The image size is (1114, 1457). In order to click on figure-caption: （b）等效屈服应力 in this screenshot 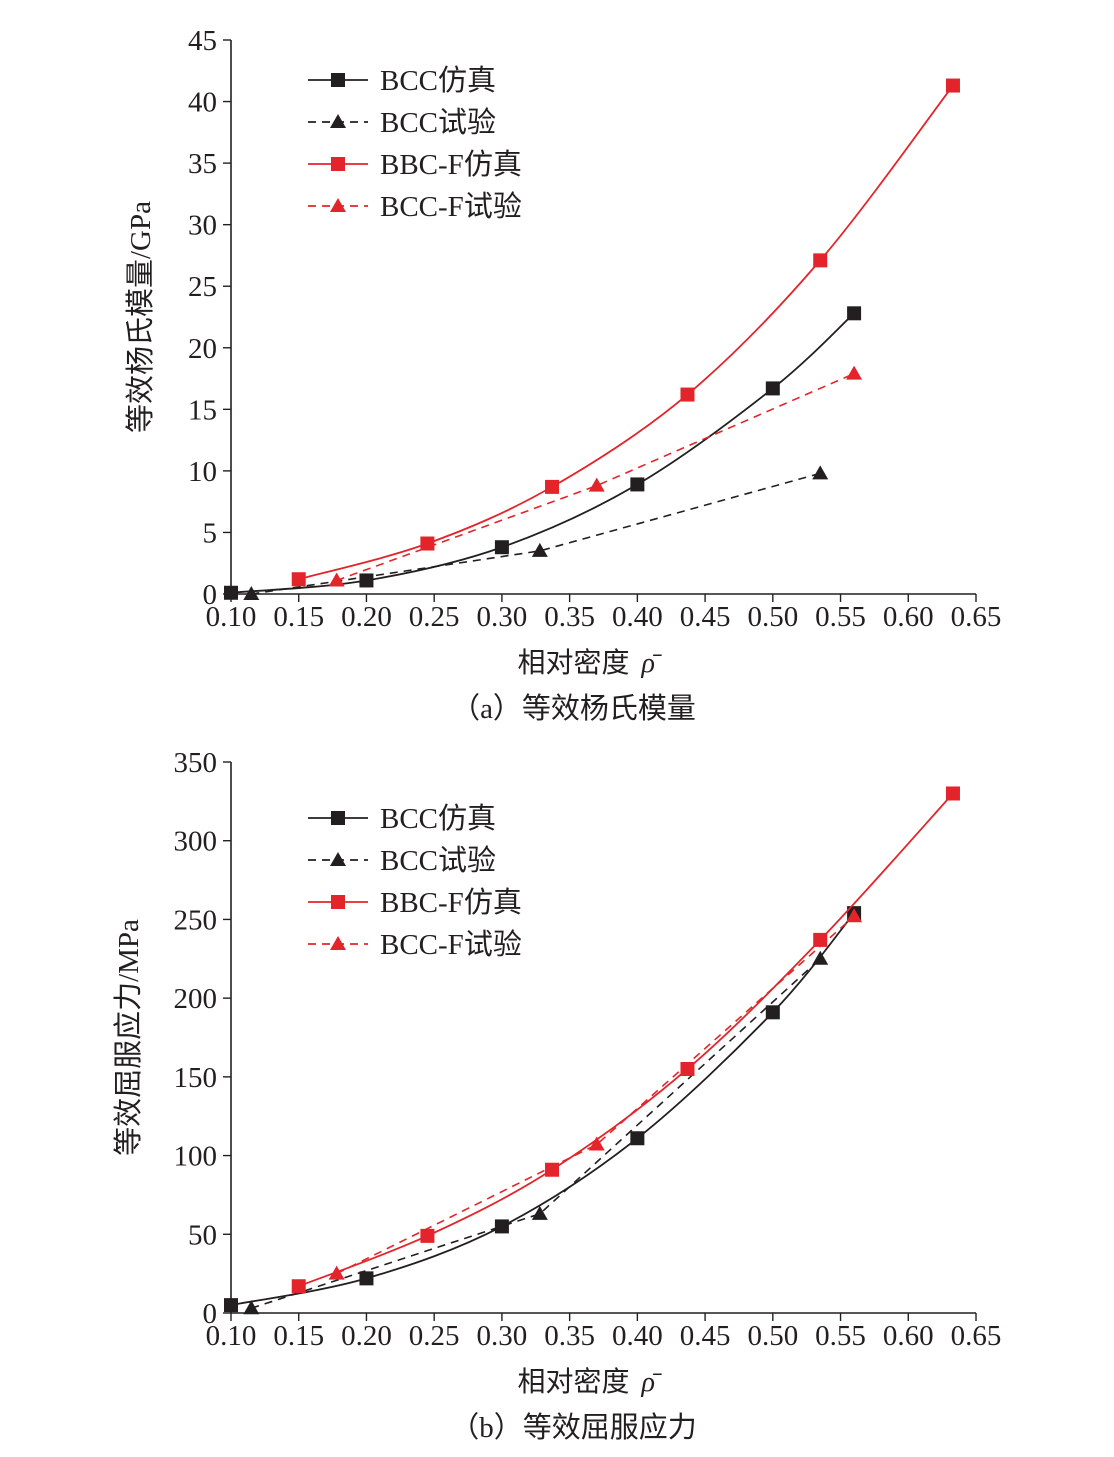, I will do `click(573, 1427)`.